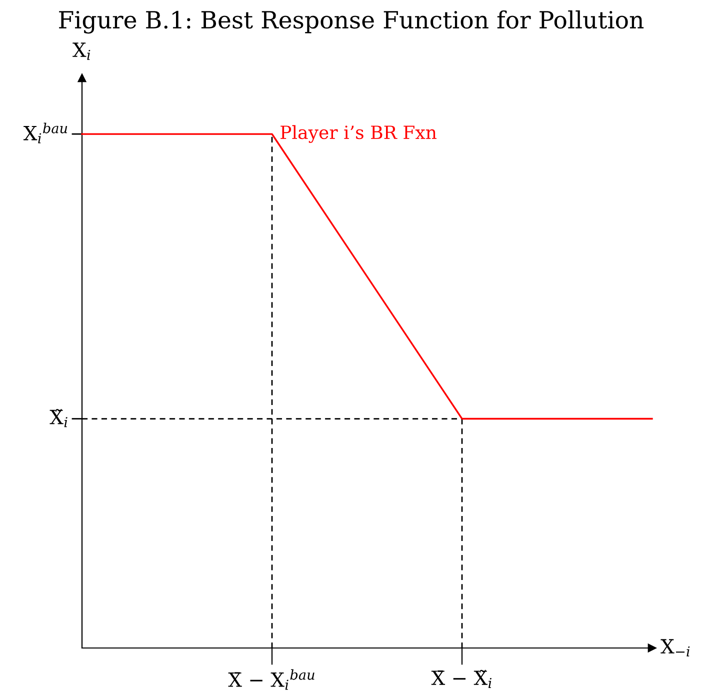  What do you see at coordinates (351, 22) in the screenshot?
I see `chart-title: Figure B.1: Best Response Function for Pollution` at bounding box center [351, 22].